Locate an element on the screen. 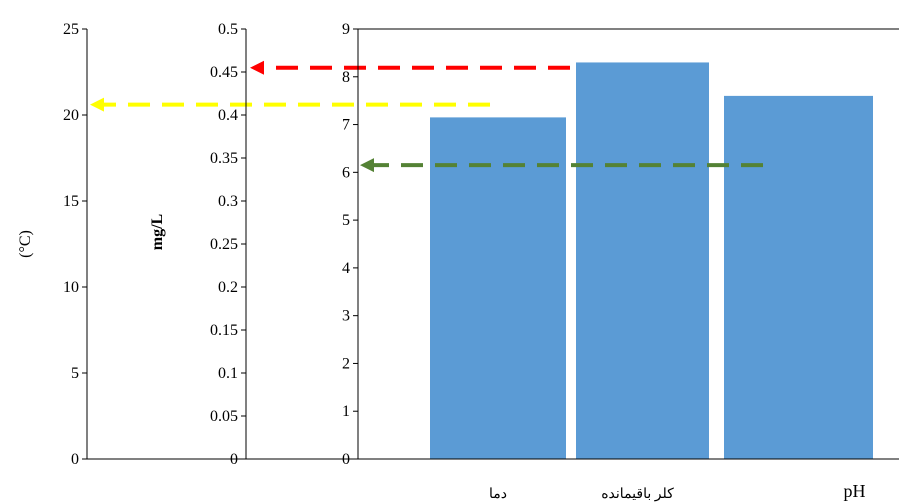  chlorine-tick-label: 0.35 is located at coordinates (224, 158).